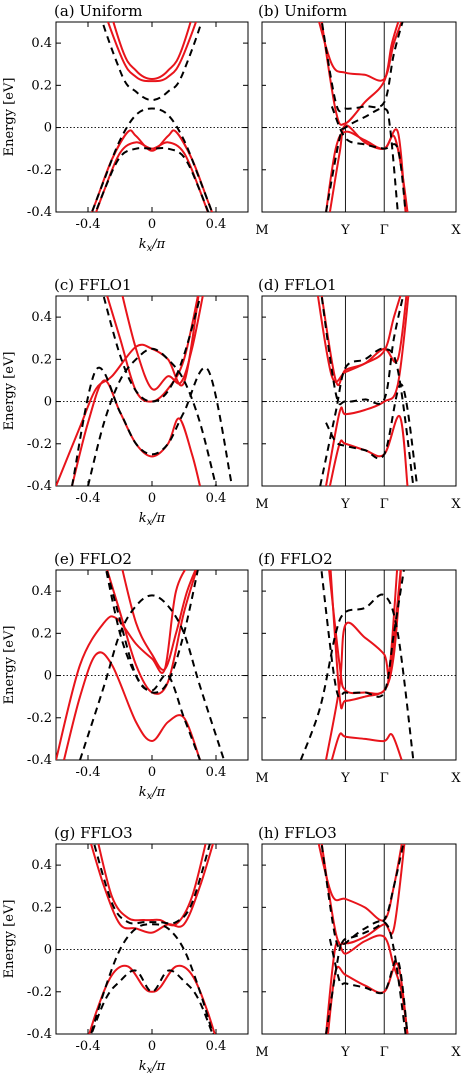 This screenshot has height=1080, width=463. I want to click on panel-b: (b) Uniform M Y Γ X, so click(358, 120).